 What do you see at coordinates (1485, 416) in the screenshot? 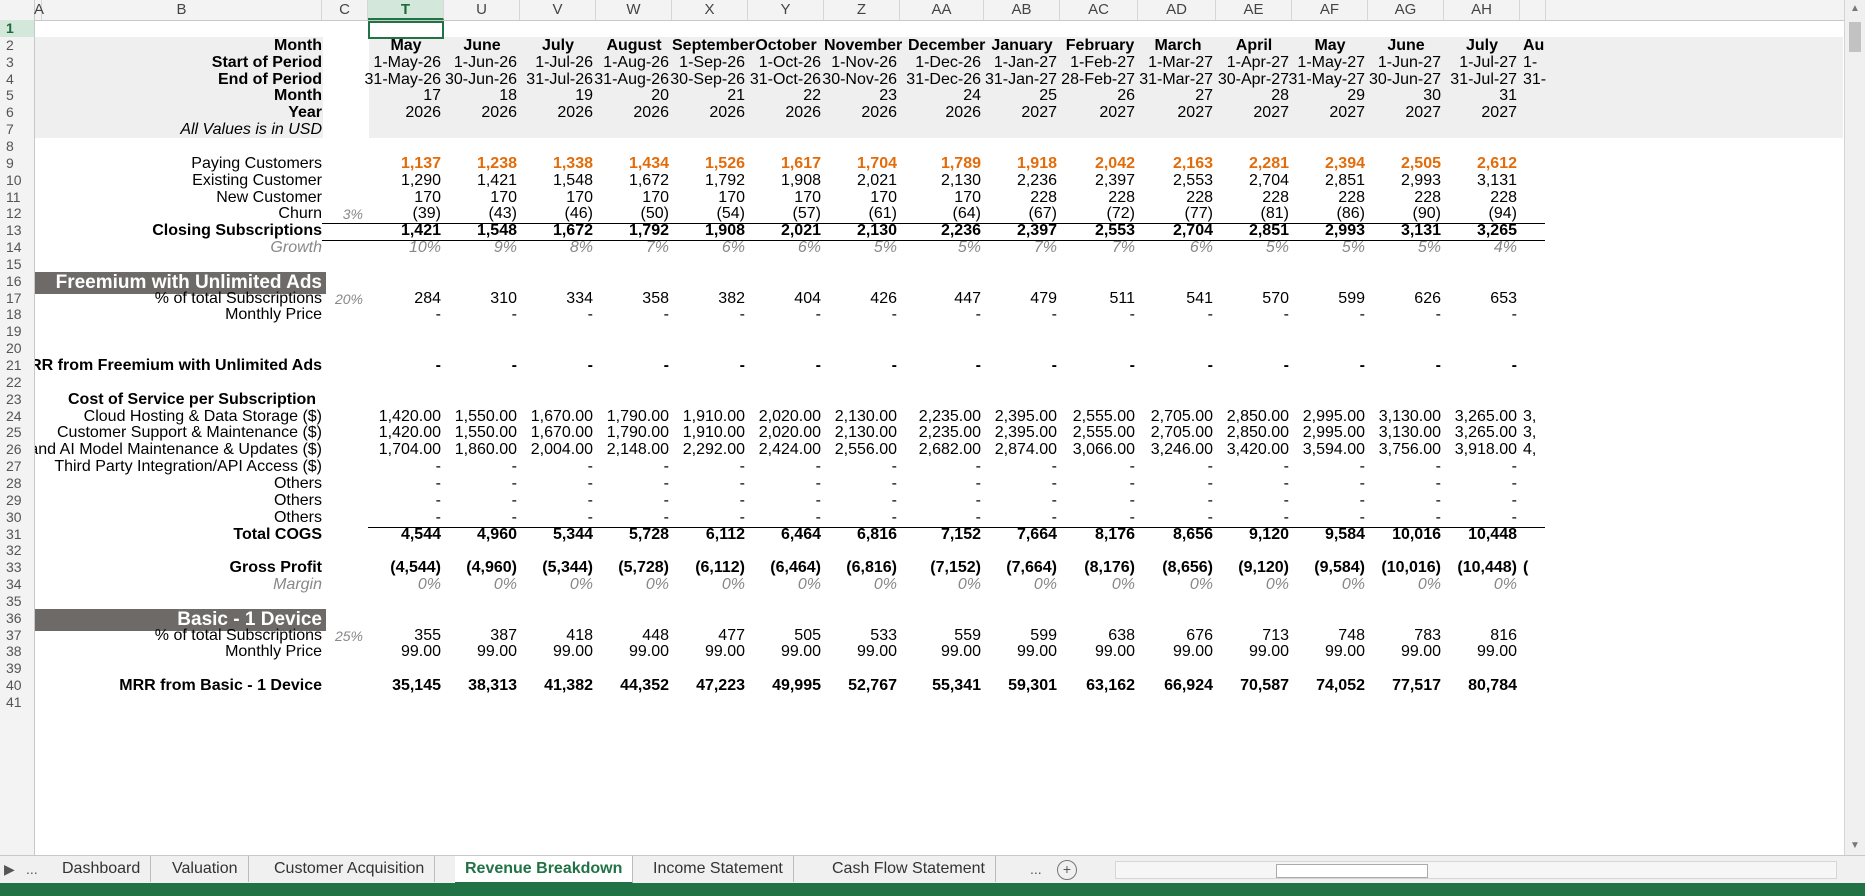
I see `value-cell-r24-c14: 3,265.00` at bounding box center [1485, 416].